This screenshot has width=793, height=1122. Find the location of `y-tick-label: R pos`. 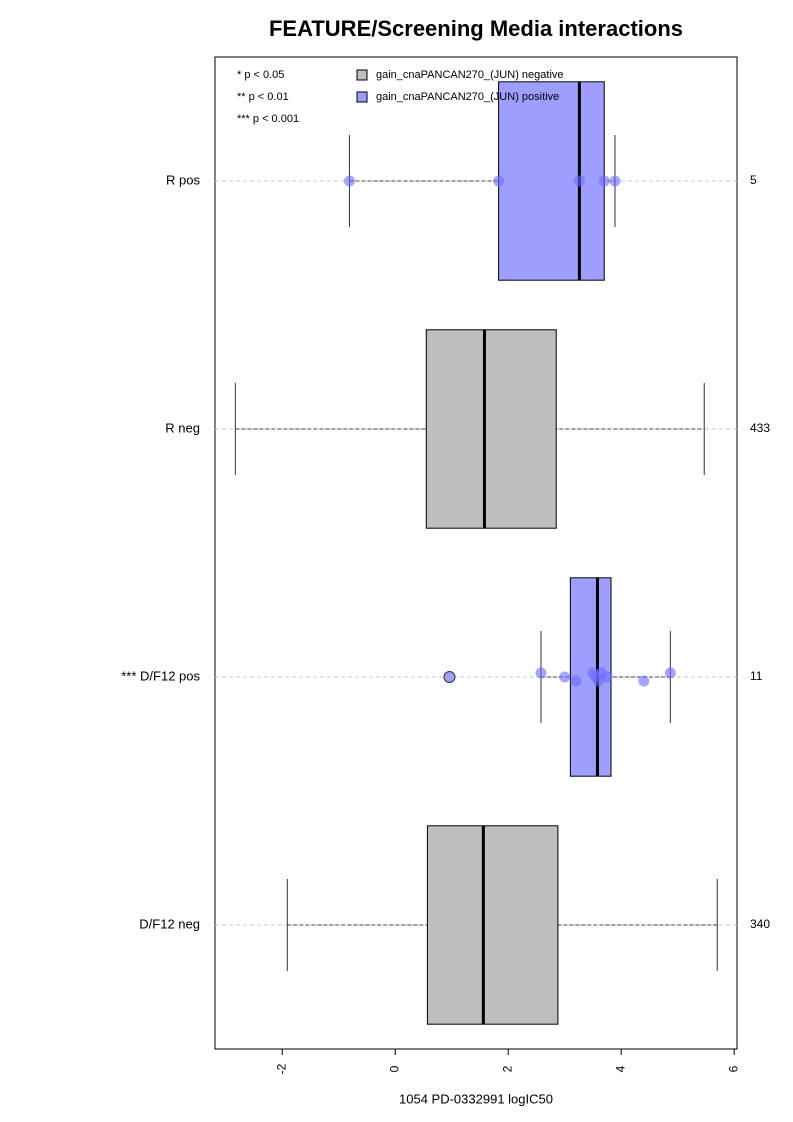

y-tick-label: R pos is located at coordinates (183, 179).